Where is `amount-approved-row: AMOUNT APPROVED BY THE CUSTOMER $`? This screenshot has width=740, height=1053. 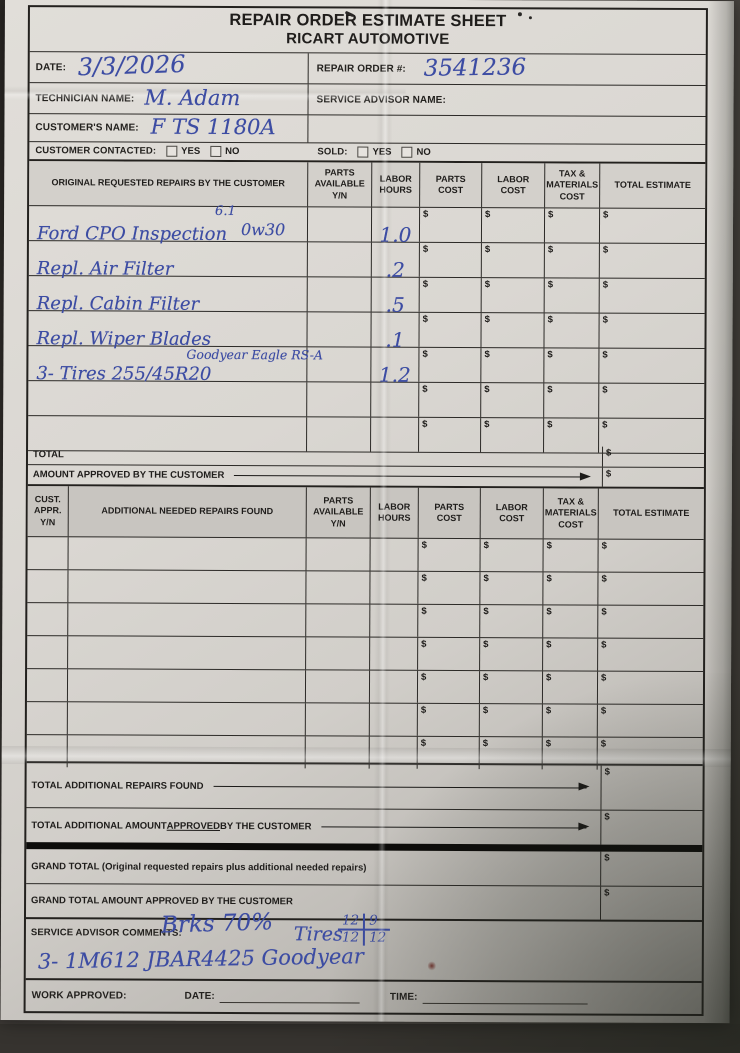 amount-approved-row: AMOUNT APPROVED BY THE CUSTOMER $ is located at coordinates (366, 477).